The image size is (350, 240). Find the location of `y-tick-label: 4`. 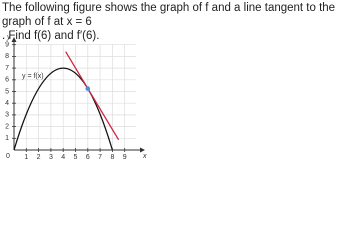

y-tick-label: 4 is located at coordinates (7, 103).